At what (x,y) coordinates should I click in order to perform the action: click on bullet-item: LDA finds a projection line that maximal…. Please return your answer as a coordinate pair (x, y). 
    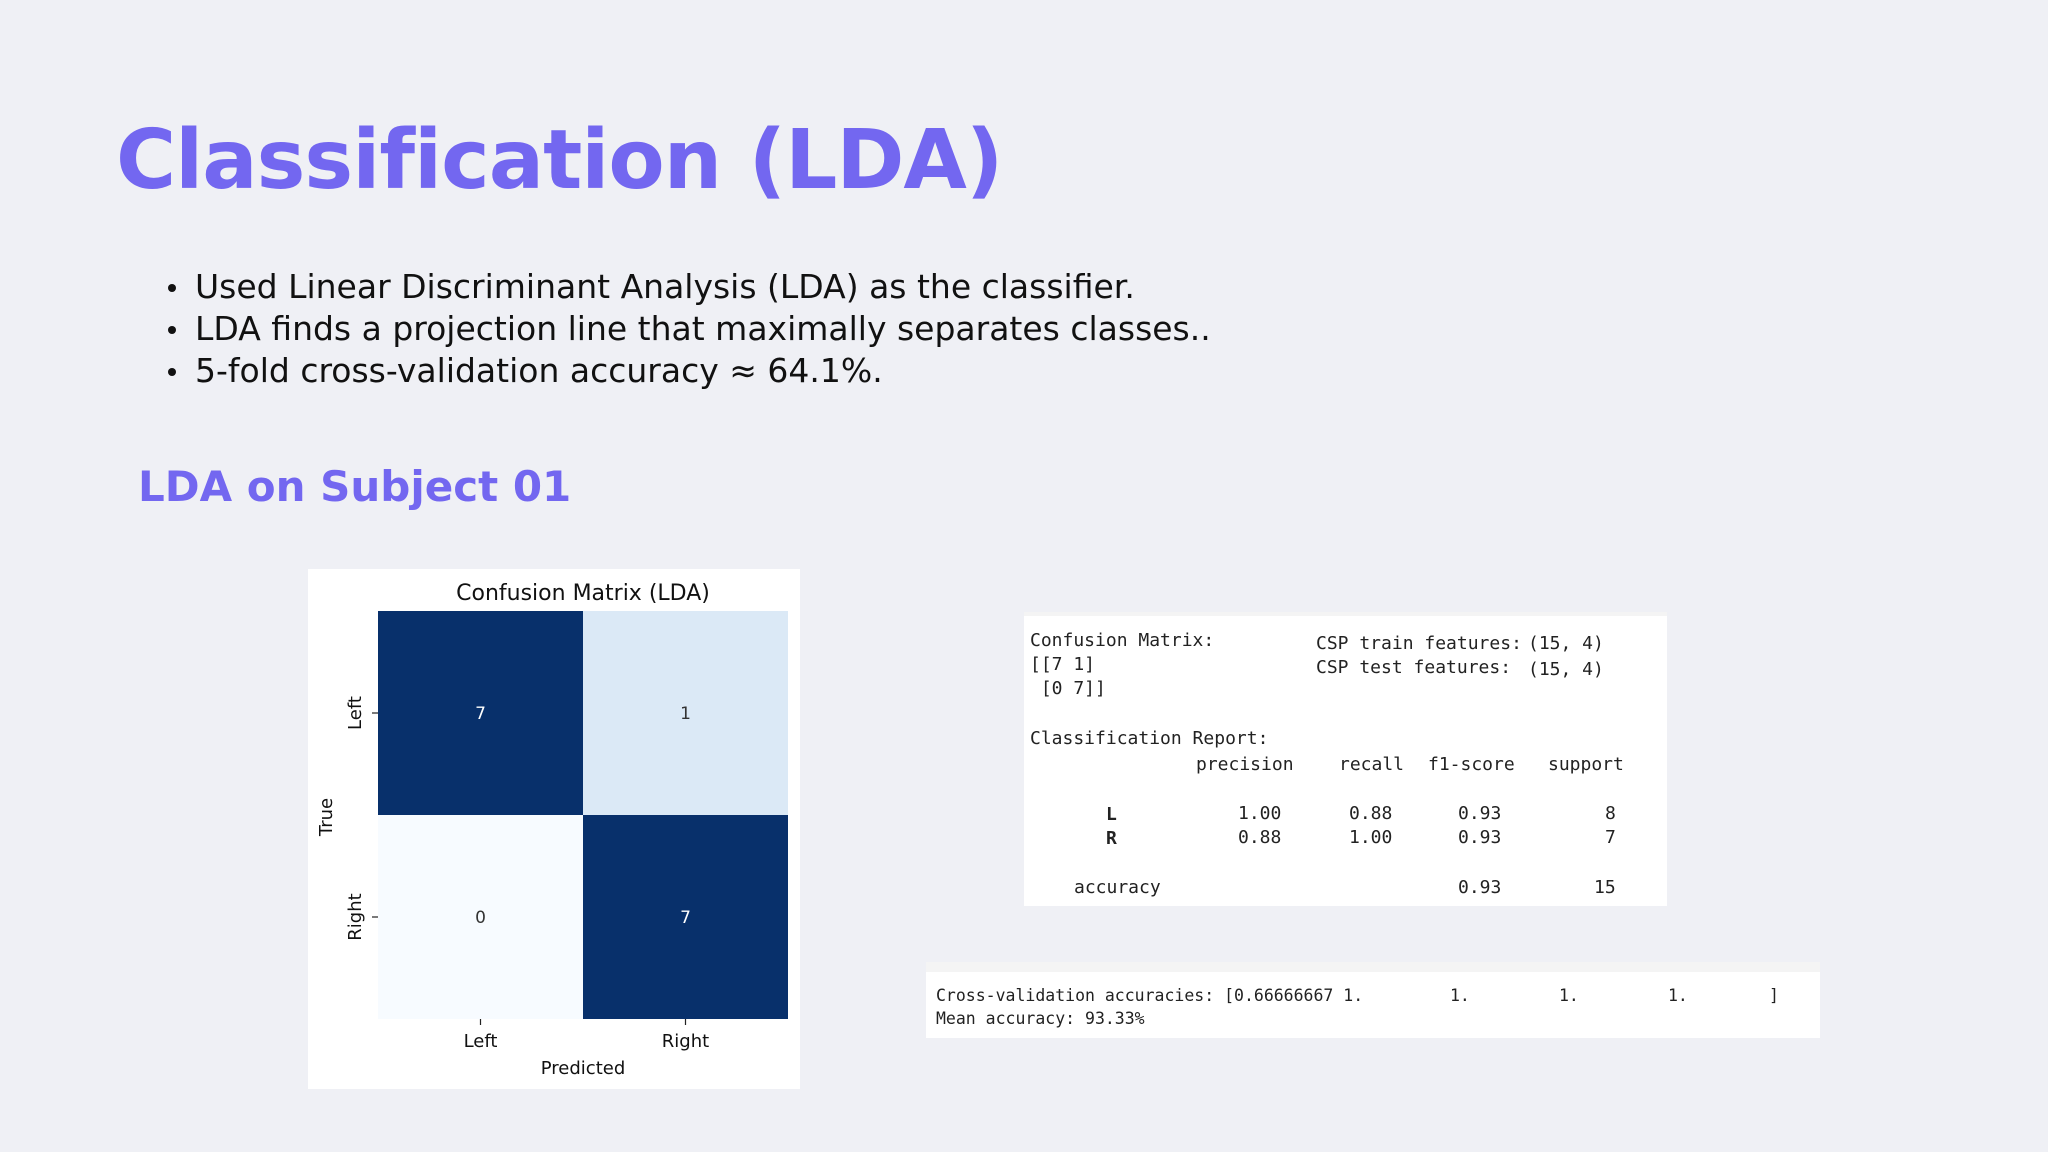
    Looking at the image, I should click on (689, 329).